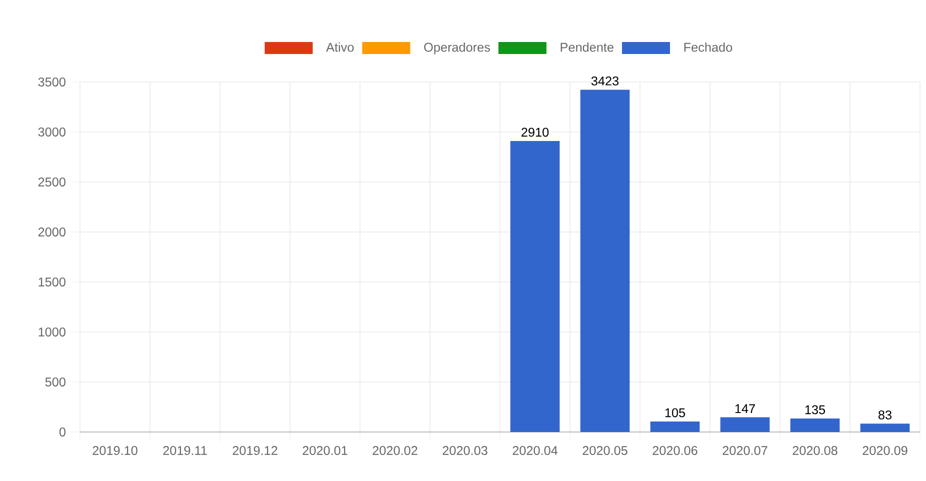  Describe the element at coordinates (52, 282) in the screenshot. I see `y-tick-label: 1500` at that location.